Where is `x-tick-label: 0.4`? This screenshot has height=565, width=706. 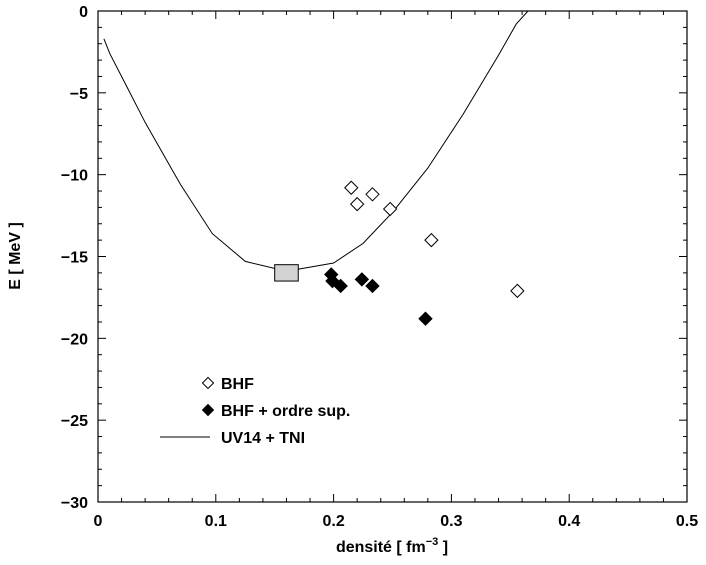 x-tick-label: 0.4 is located at coordinates (569, 521).